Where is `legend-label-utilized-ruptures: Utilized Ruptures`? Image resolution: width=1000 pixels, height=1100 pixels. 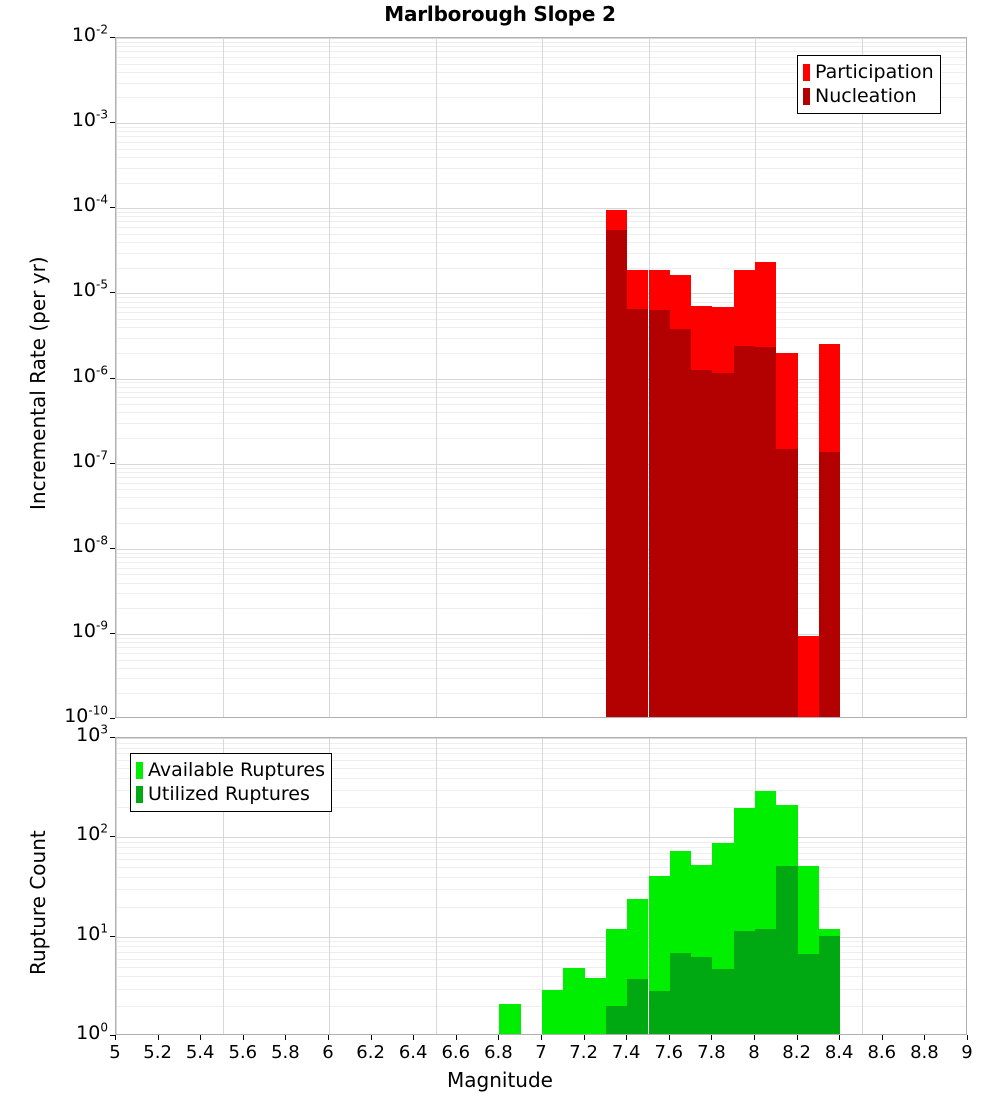
legend-label-utilized-ruptures: Utilized Ruptures is located at coordinates (229, 793).